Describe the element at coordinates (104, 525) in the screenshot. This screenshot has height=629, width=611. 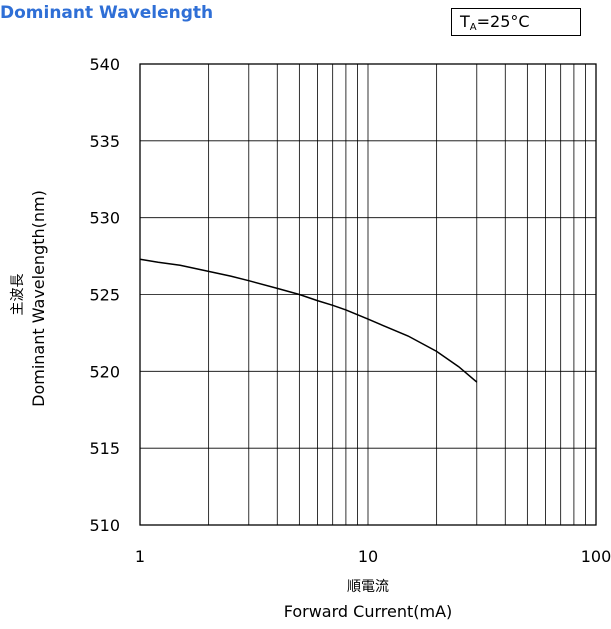
I see `y-tick-label: 510` at that location.